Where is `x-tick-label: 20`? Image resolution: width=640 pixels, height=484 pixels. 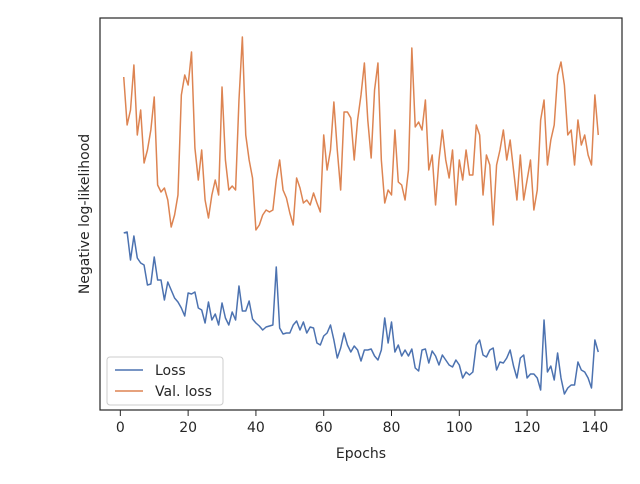
x-tick-label: 20 is located at coordinates (188, 428).